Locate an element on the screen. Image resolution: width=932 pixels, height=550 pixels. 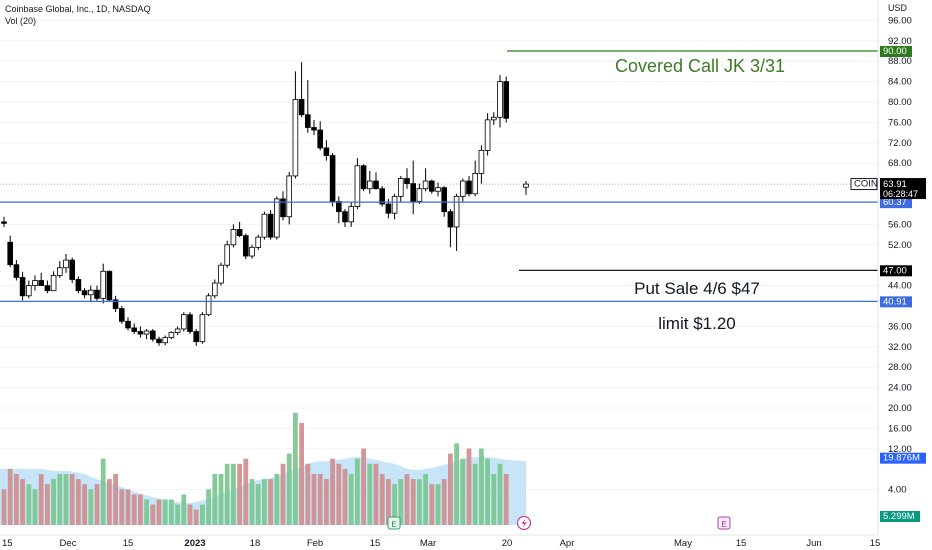
covered-call-annotation: Covered Call JK 3/31 is located at coordinates (700, 66).